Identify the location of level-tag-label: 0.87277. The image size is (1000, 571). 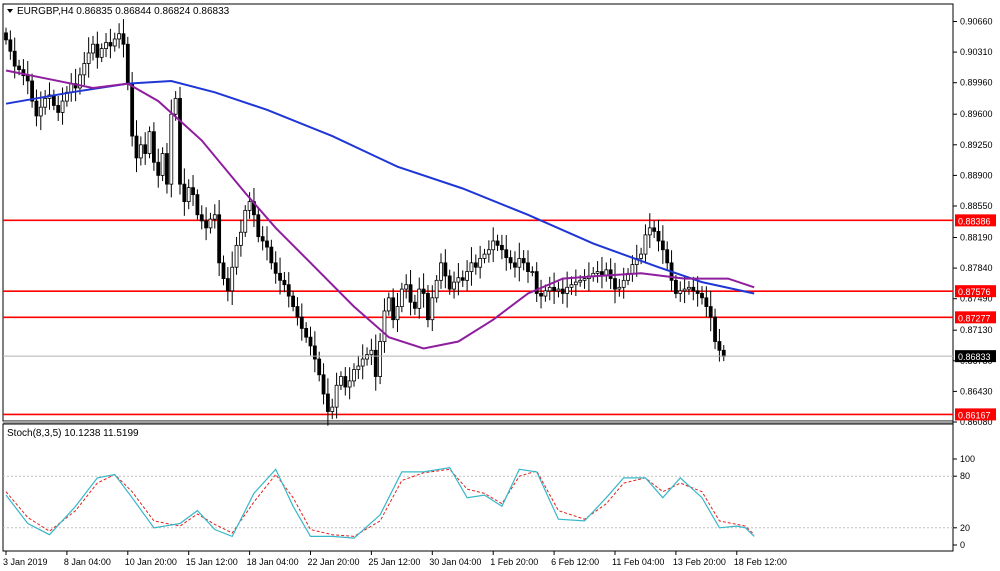
(974, 318).